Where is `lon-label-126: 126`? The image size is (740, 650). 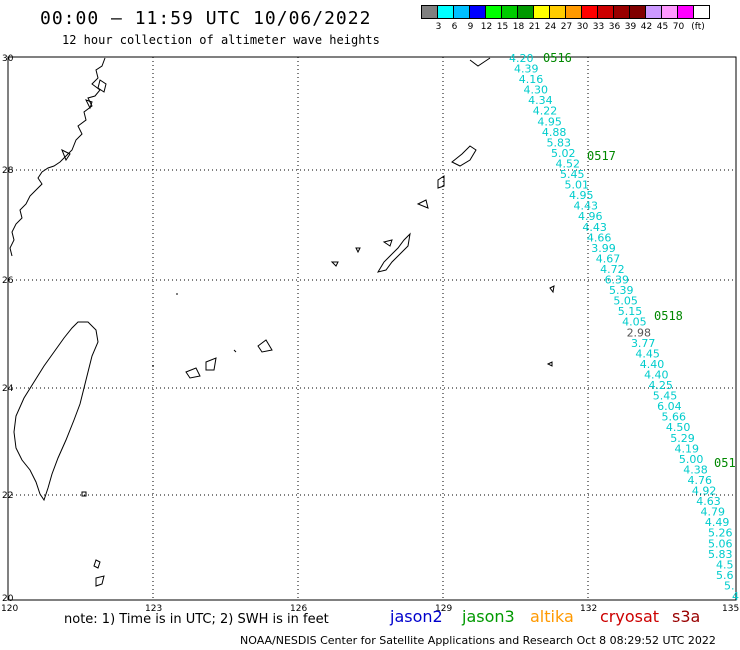
lon-label-126: 126 is located at coordinates (298, 609).